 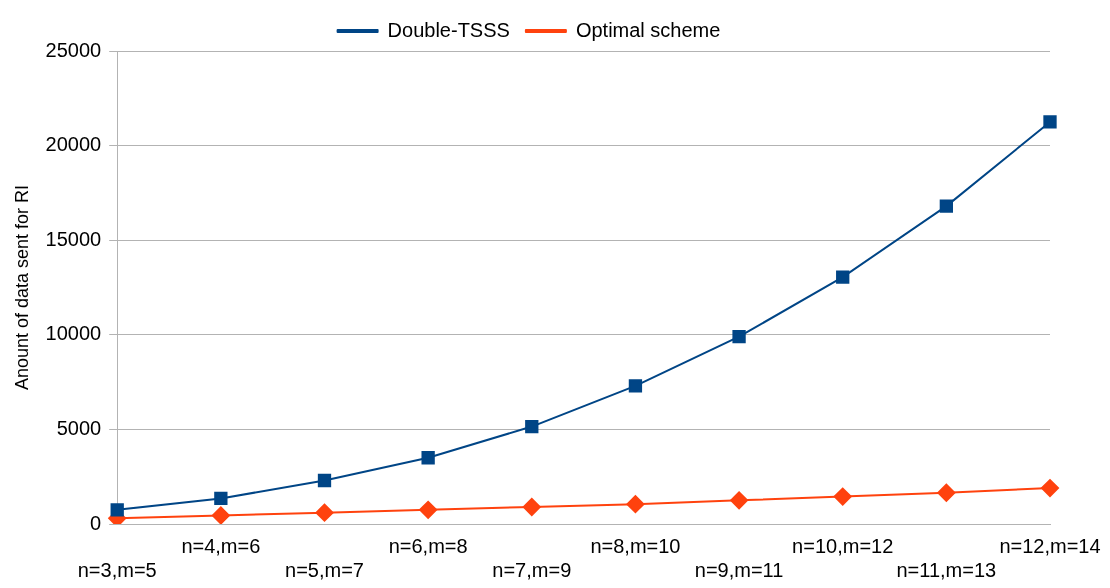 I want to click on x-tick-label: n=4,m=6, so click(x=221, y=545).